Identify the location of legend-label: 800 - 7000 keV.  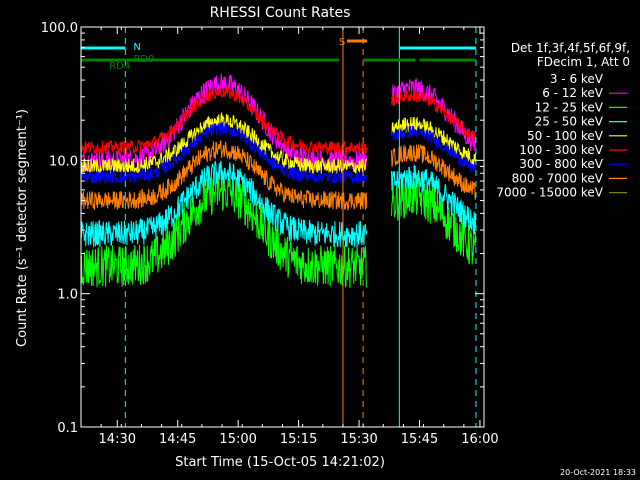
(558, 178).